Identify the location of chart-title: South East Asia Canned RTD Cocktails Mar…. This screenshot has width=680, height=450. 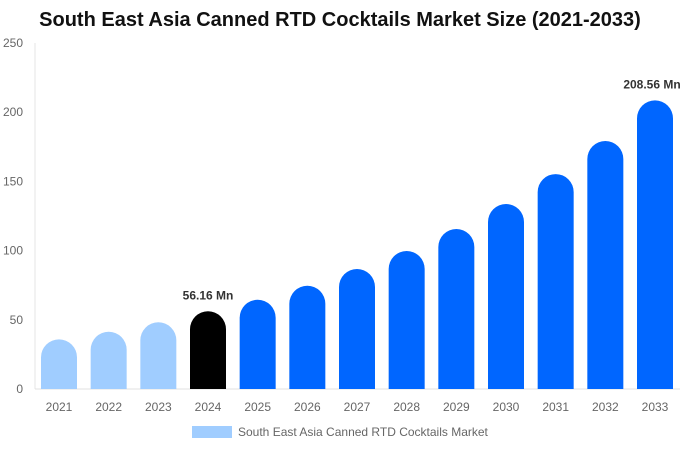
(340, 20).